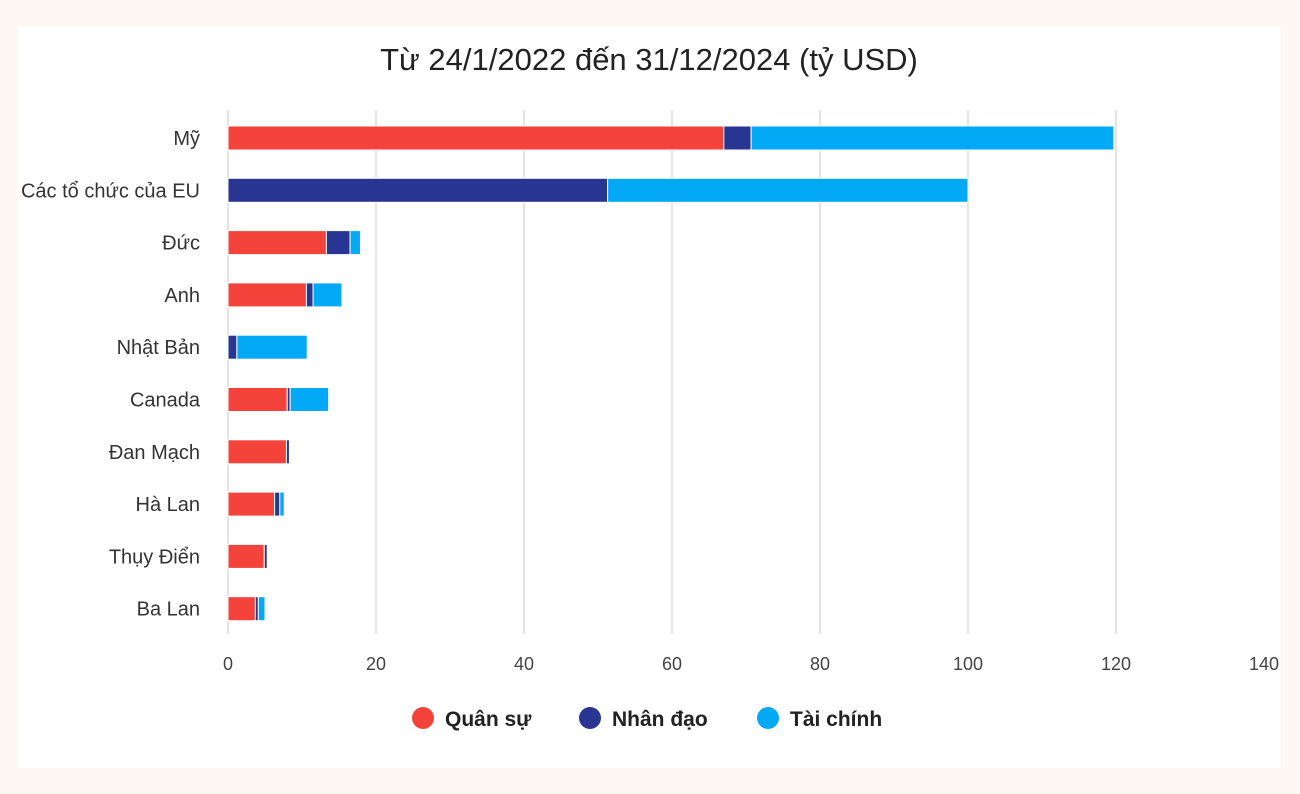  What do you see at coordinates (165, 401) in the screenshot?
I see `category-label: Canada` at bounding box center [165, 401].